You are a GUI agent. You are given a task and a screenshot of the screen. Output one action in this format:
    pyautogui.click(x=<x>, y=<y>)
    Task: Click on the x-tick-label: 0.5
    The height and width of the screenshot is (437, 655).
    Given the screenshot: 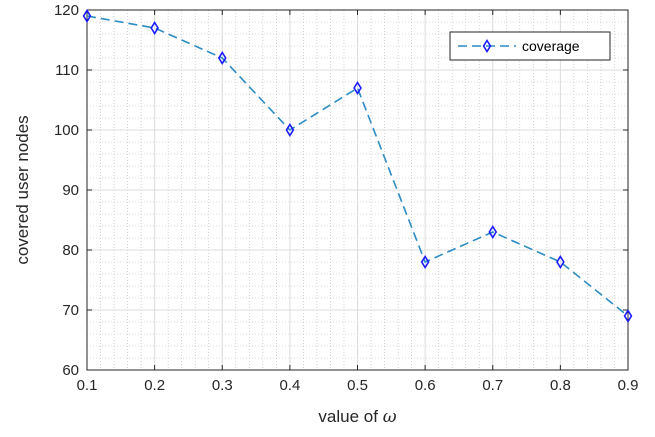 What is the action you would take?
    pyautogui.click(x=357, y=385)
    